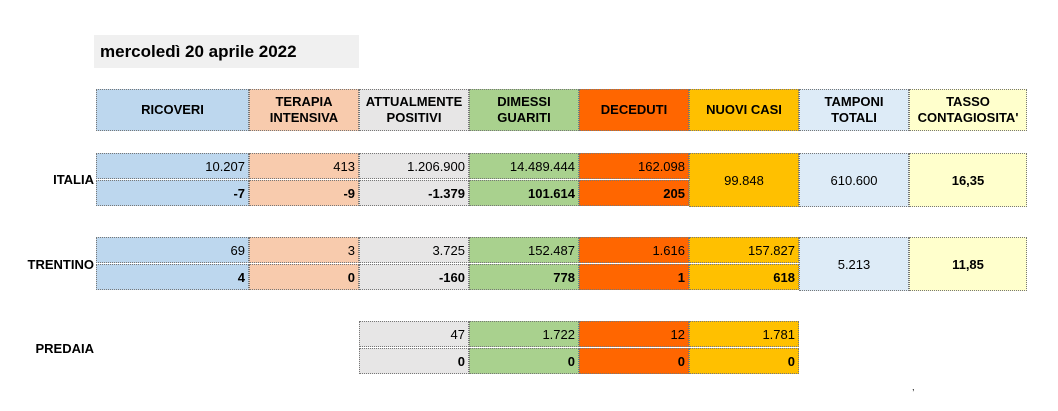  I want to click on row-label-italia: ITALIA, so click(73, 179).